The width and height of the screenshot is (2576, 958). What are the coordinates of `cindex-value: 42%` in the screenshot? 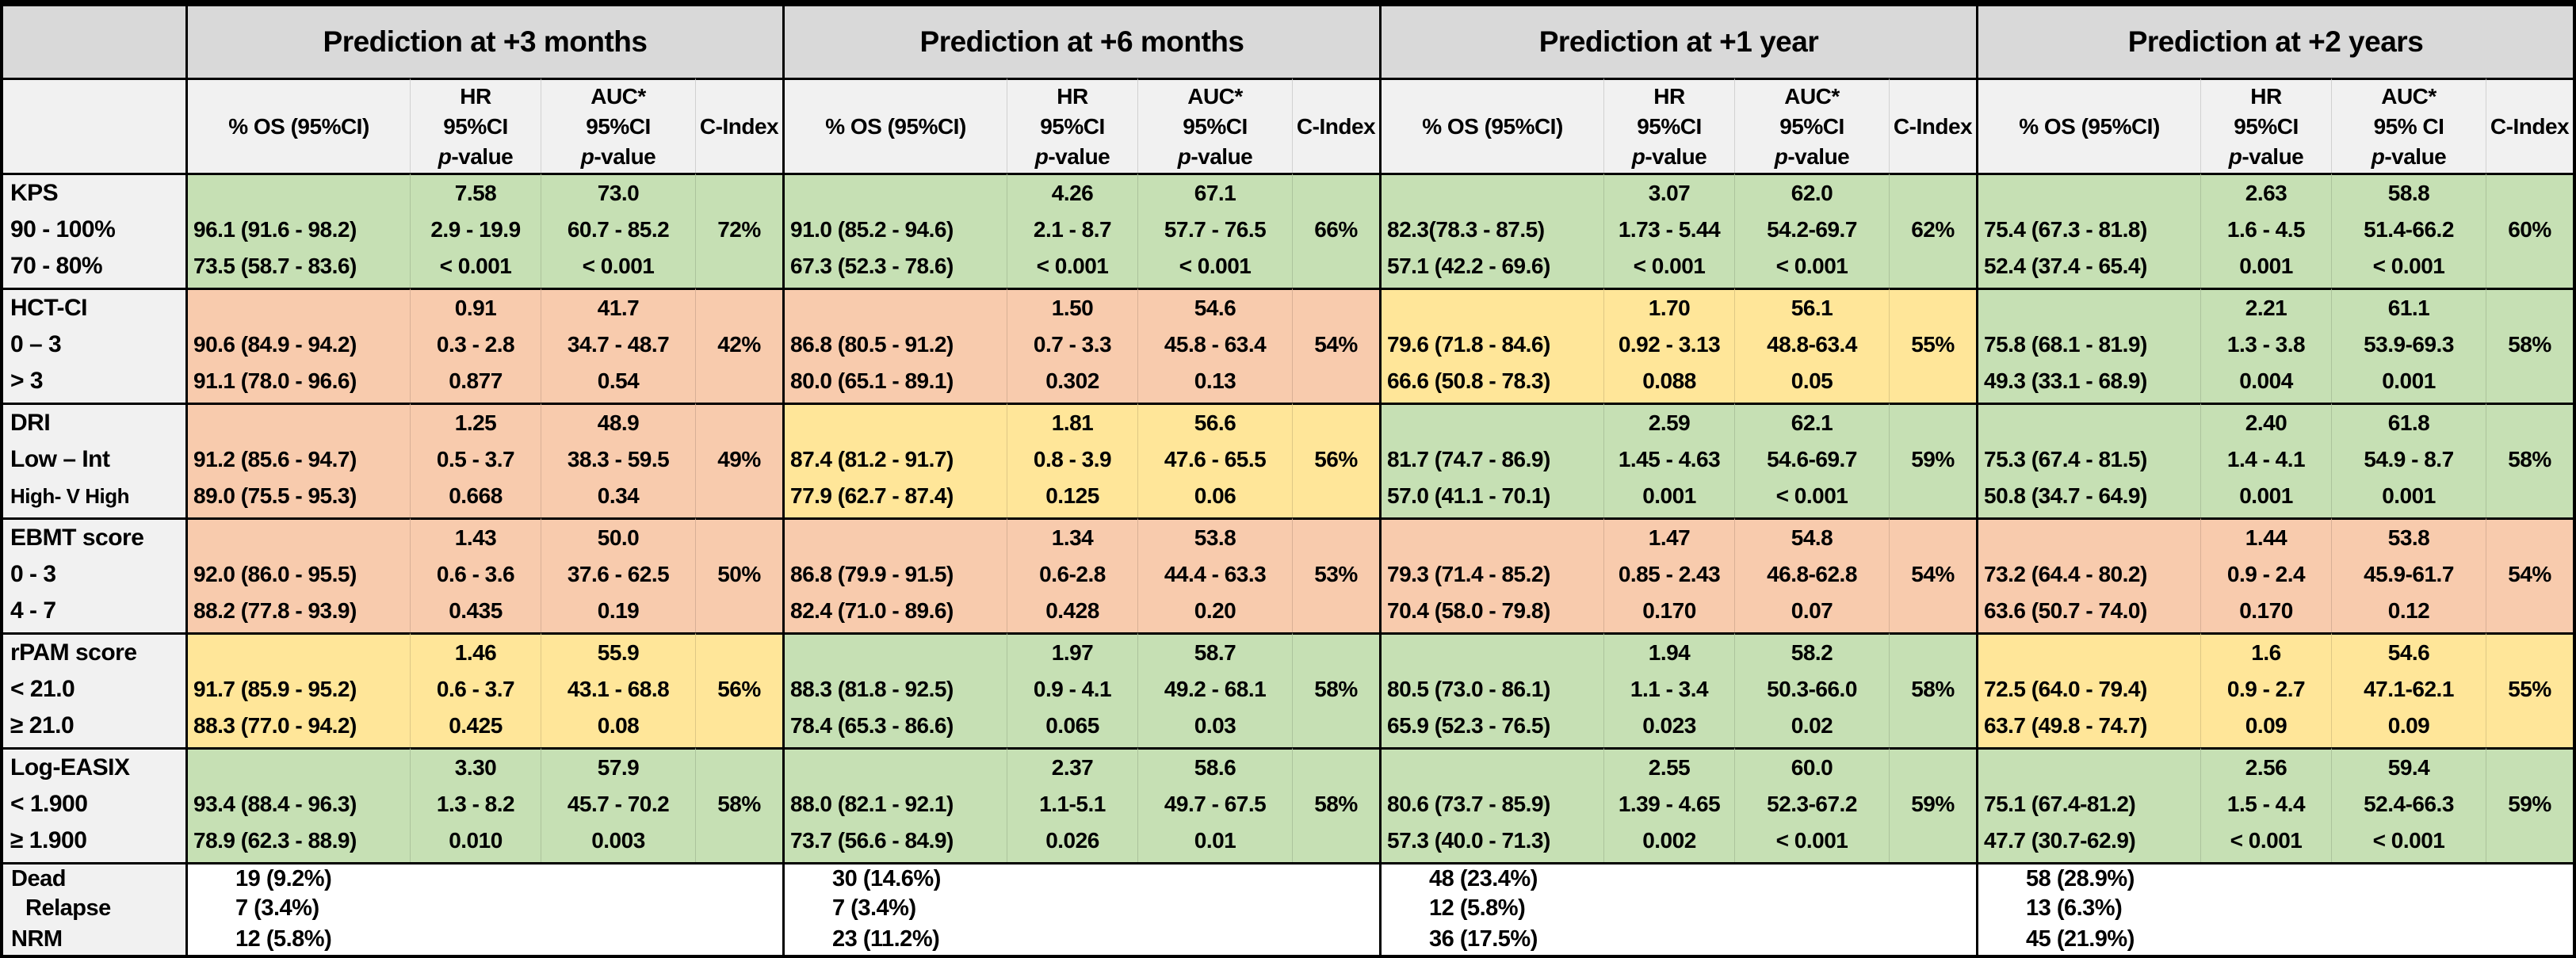 It's located at (739, 344).